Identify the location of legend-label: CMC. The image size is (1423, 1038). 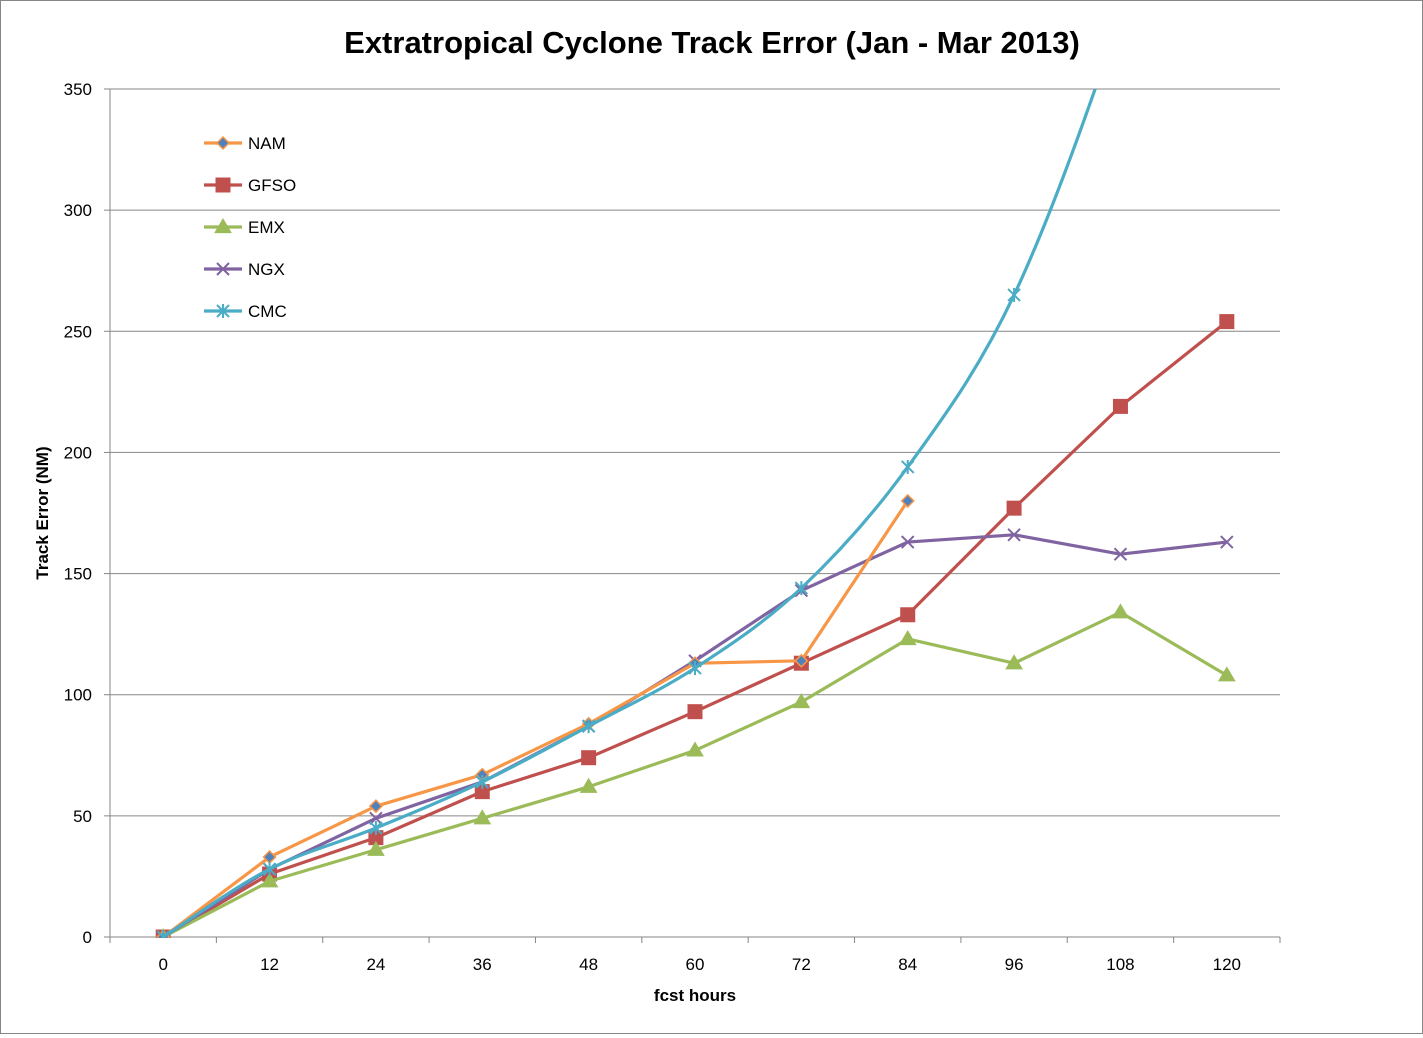
(267, 311).